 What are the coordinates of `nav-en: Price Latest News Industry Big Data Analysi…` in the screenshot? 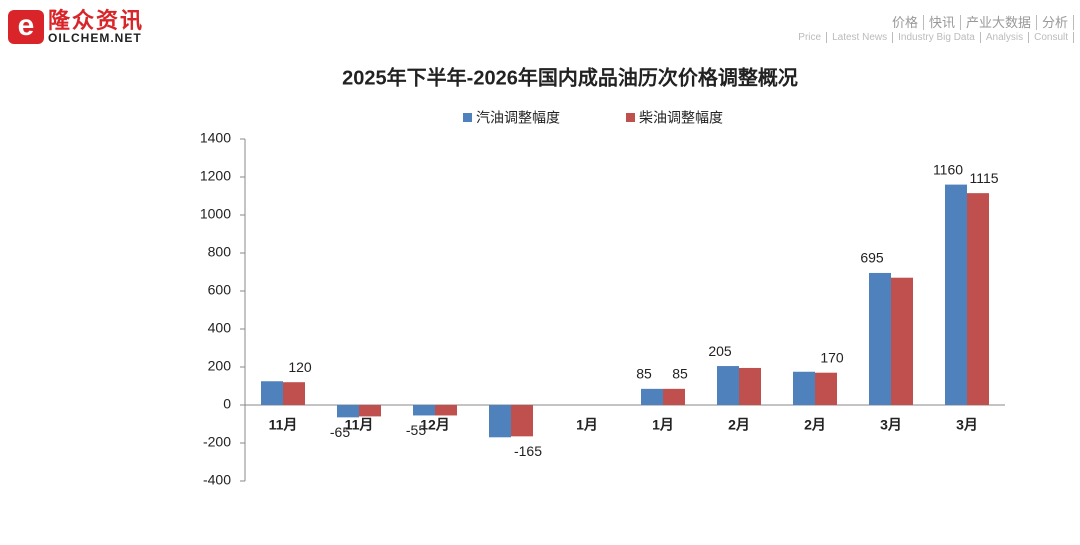 It's located at (933, 37).